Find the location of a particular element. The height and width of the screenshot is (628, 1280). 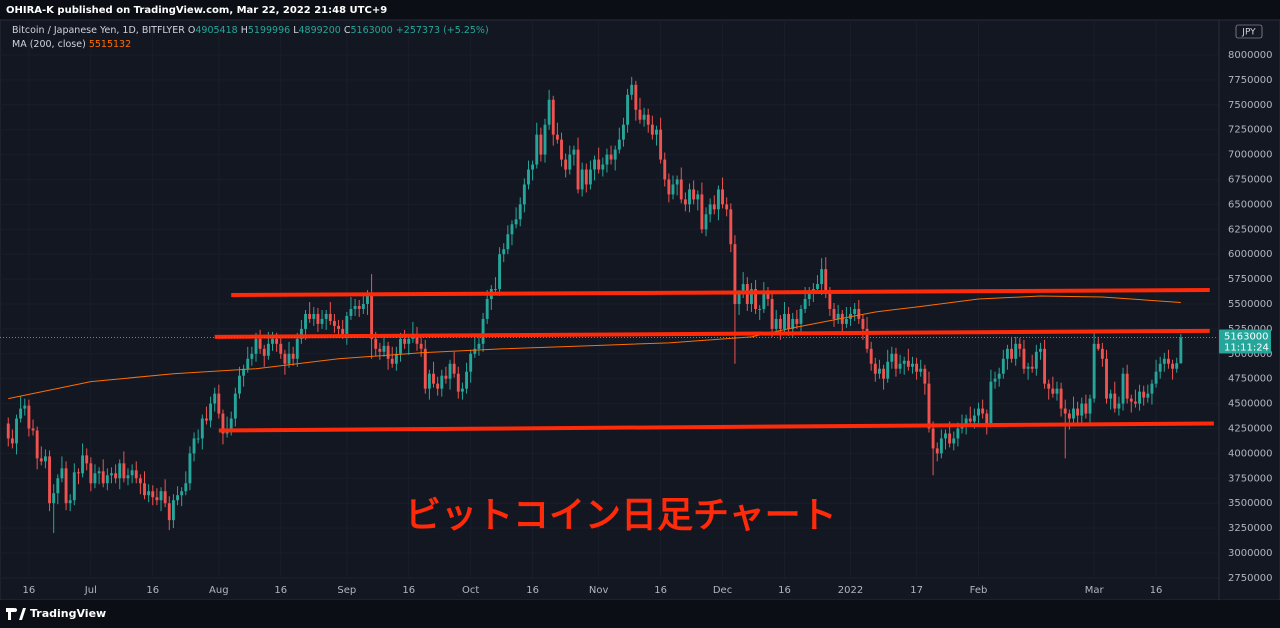

x-tick-label: Jul is located at coordinates (90, 590).